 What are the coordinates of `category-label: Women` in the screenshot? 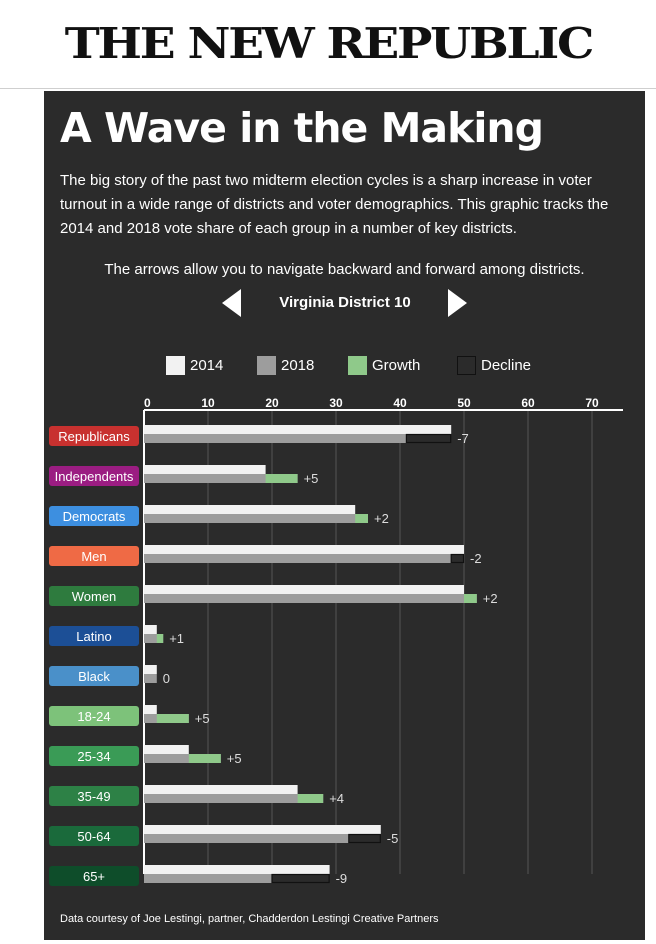 It's located at (94, 596).